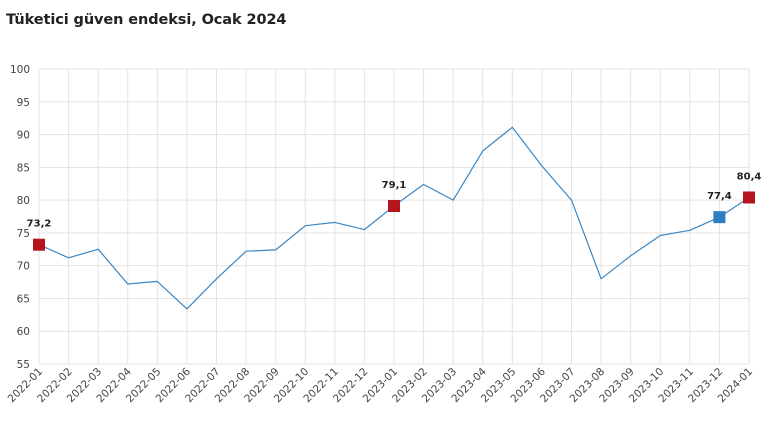 The width and height of the screenshot is (770, 435). I want to click on data-label: 77,4, so click(719, 196).